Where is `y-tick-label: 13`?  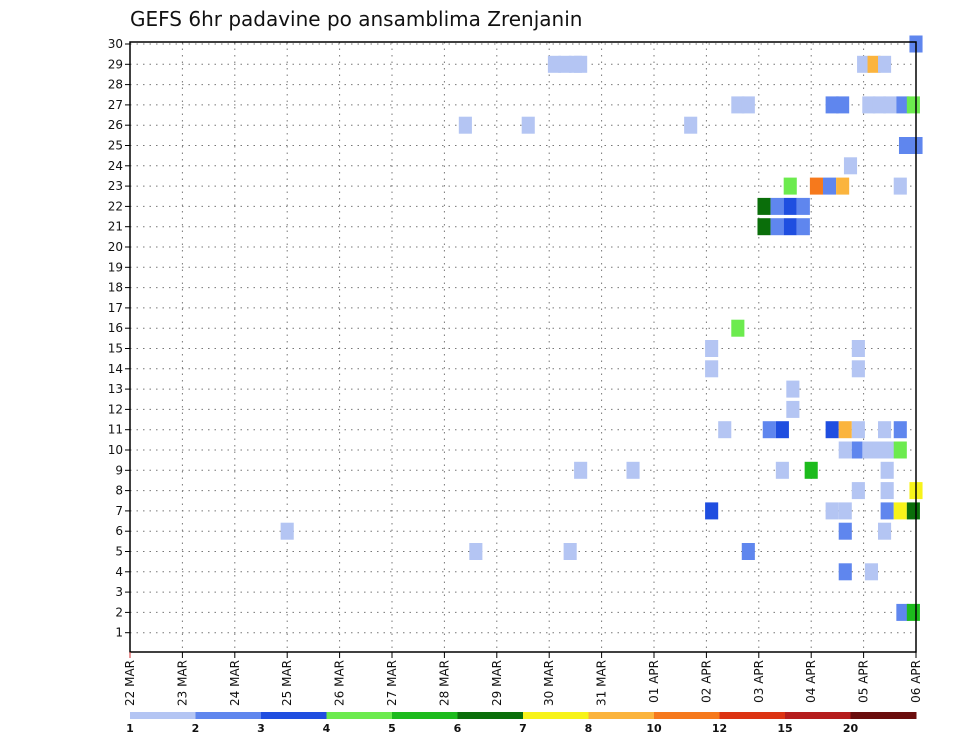
y-tick-label: 13 is located at coordinates (115, 389).